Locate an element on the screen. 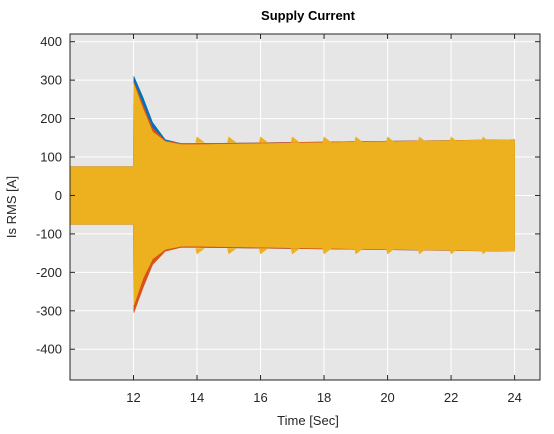 The width and height of the screenshot is (554, 434). x-tick-label: 14 is located at coordinates (197, 397).